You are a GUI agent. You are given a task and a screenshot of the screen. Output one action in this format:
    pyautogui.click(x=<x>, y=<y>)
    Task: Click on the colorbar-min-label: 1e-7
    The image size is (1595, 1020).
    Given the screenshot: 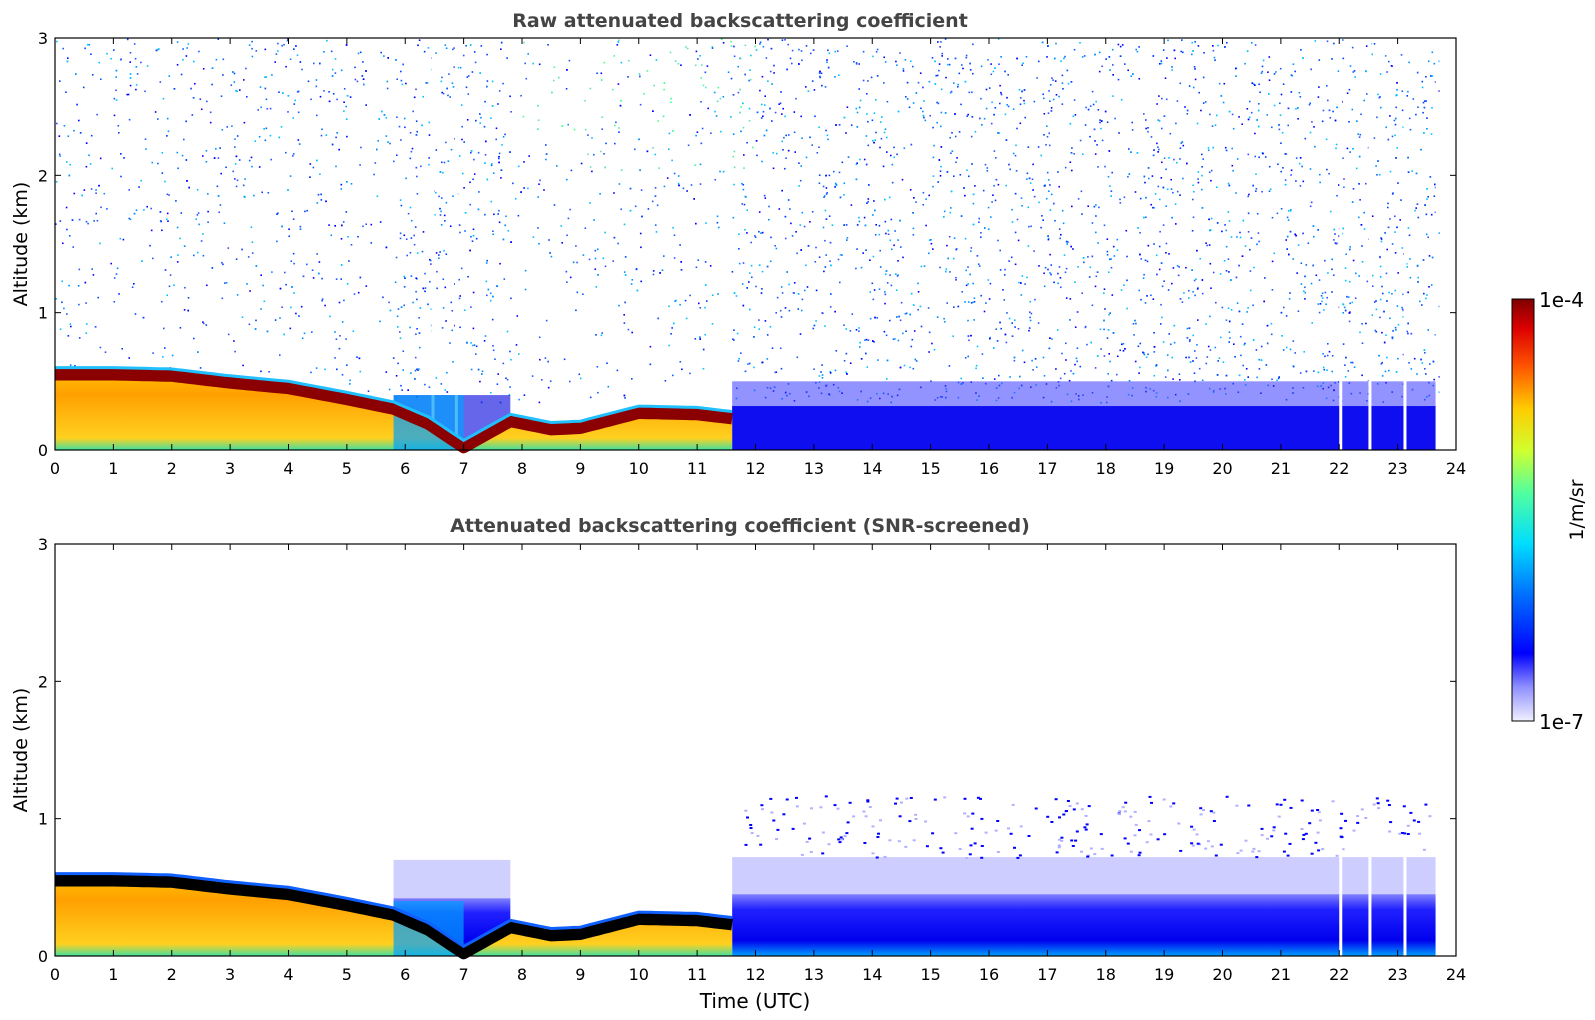 What is the action you would take?
    pyautogui.click(x=1561, y=722)
    